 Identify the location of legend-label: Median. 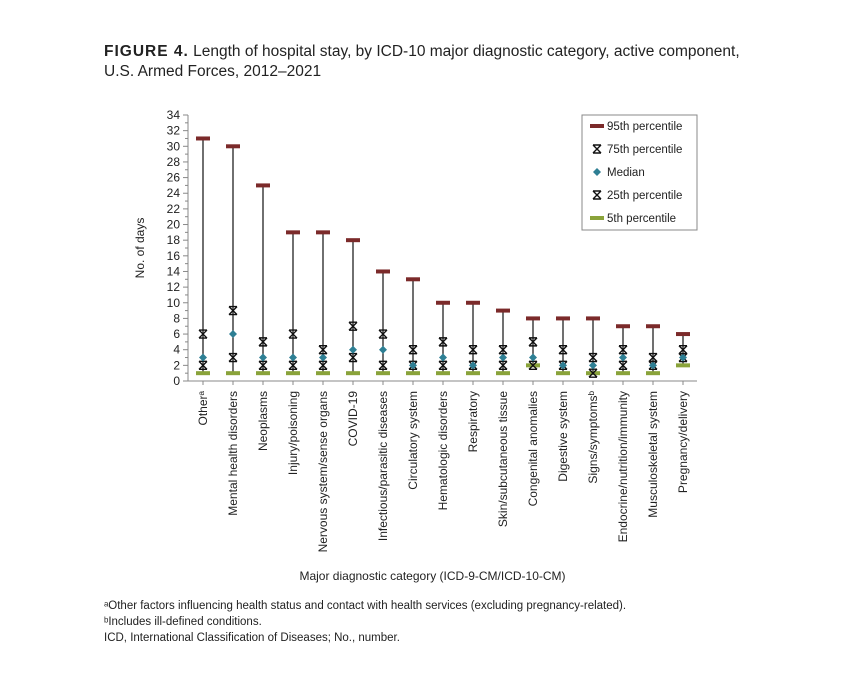
(626, 173).